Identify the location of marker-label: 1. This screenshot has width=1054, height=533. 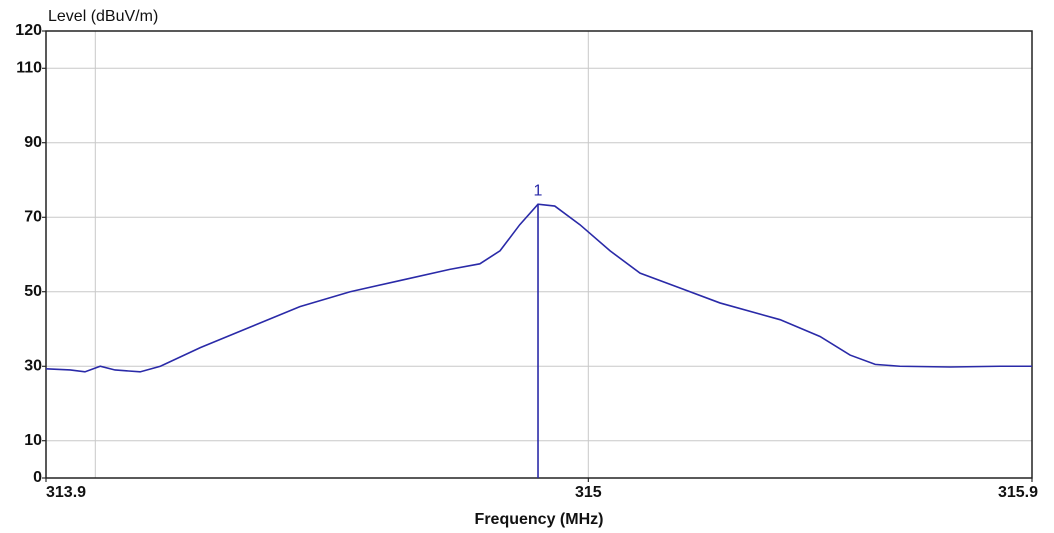
(538, 190).